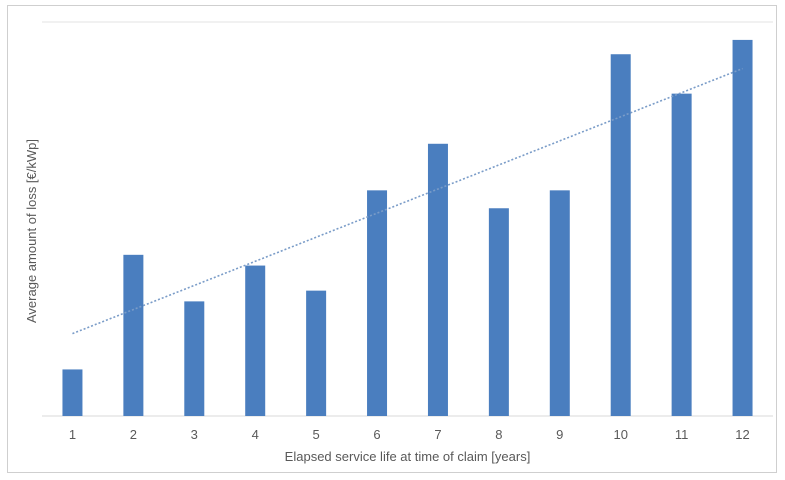 The image size is (785, 480). Describe the element at coordinates (255, 434) in the screenshot. I see `x-tick-label: 4` at that location.